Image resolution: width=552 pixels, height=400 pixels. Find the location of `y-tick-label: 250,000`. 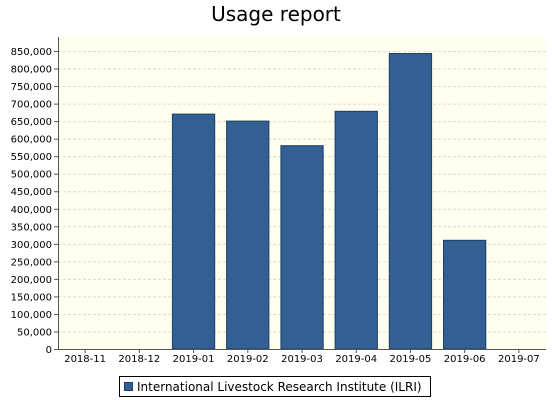

y-tick-label: 250,000 is located at coordinates (31, 262).